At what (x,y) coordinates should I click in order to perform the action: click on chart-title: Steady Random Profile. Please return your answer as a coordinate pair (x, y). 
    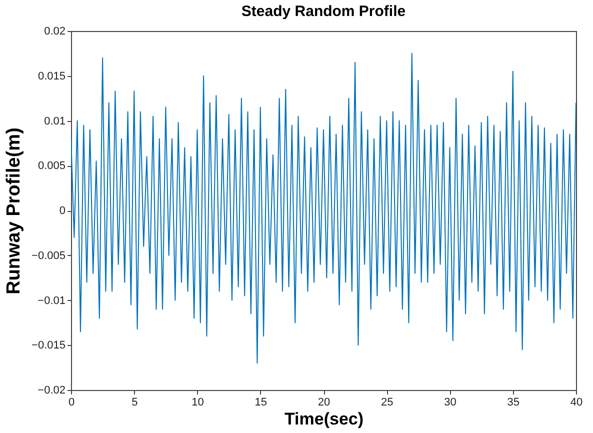
    Looking at the image, I should click on (323, 11).